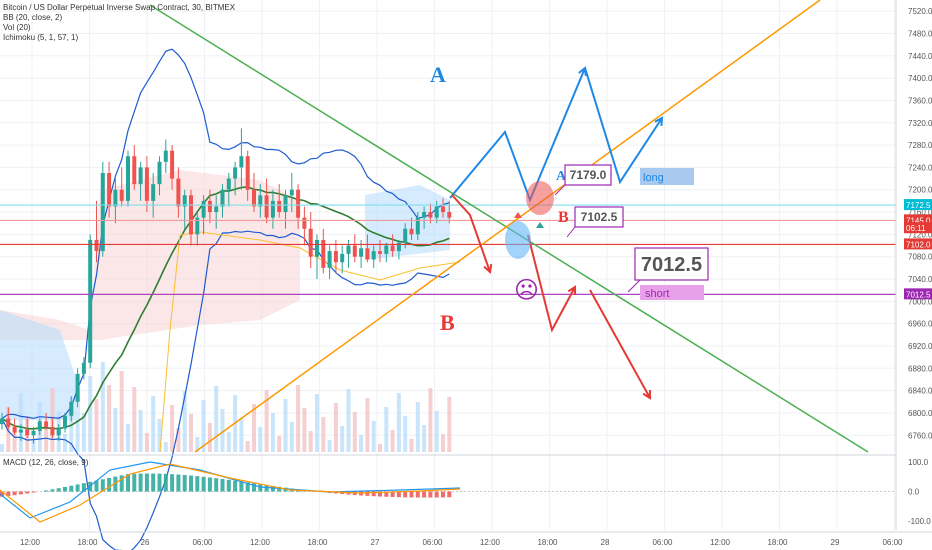 The image size is (932, 550). I want to click on macd-tick-label: -100.0, so click(919, 521).